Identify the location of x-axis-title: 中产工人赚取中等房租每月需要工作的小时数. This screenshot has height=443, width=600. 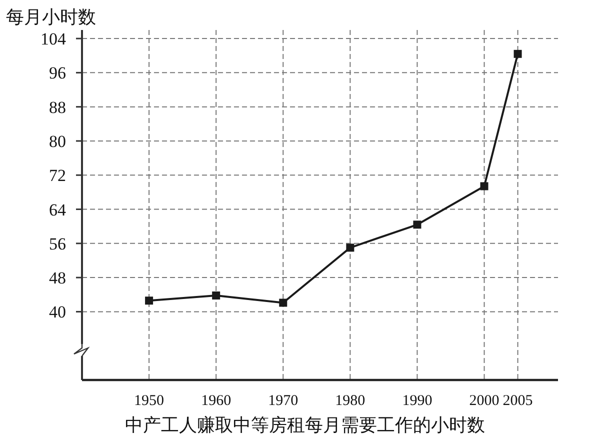
(305, 425).